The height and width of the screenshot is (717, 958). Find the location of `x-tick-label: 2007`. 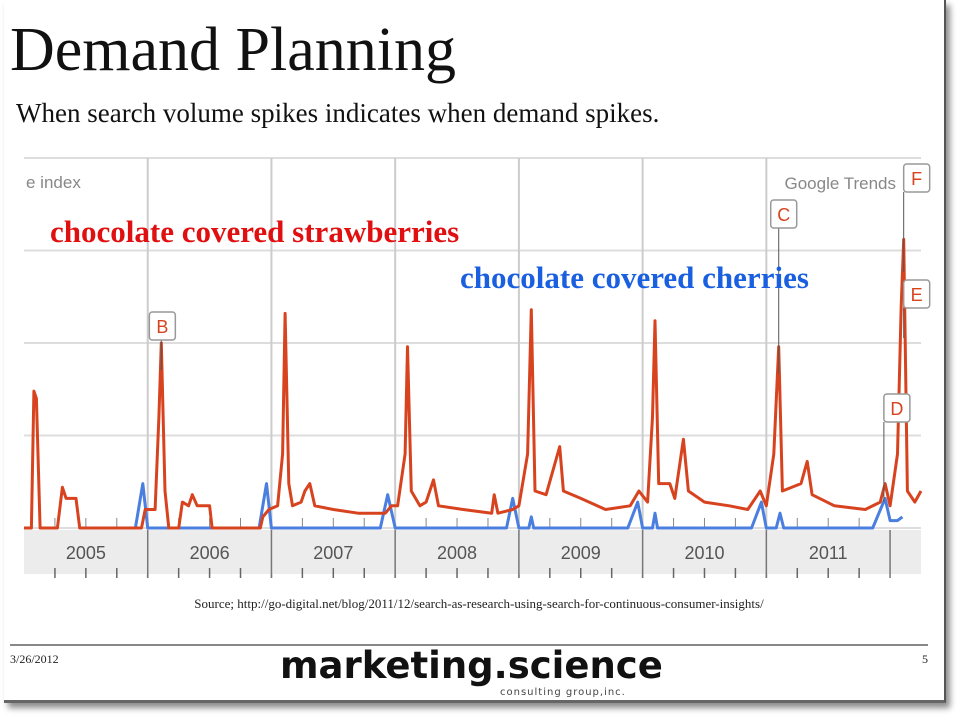

x-tick-label: 2007 is located at coordinates (333, 553).